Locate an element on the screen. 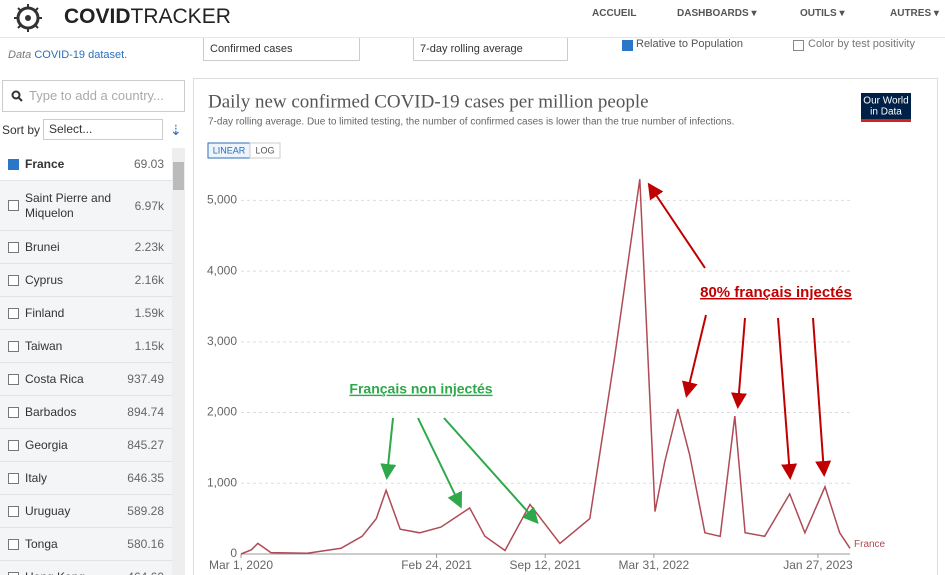  nav-item: OUTILS ▾ is located at coordinates (822, 13).